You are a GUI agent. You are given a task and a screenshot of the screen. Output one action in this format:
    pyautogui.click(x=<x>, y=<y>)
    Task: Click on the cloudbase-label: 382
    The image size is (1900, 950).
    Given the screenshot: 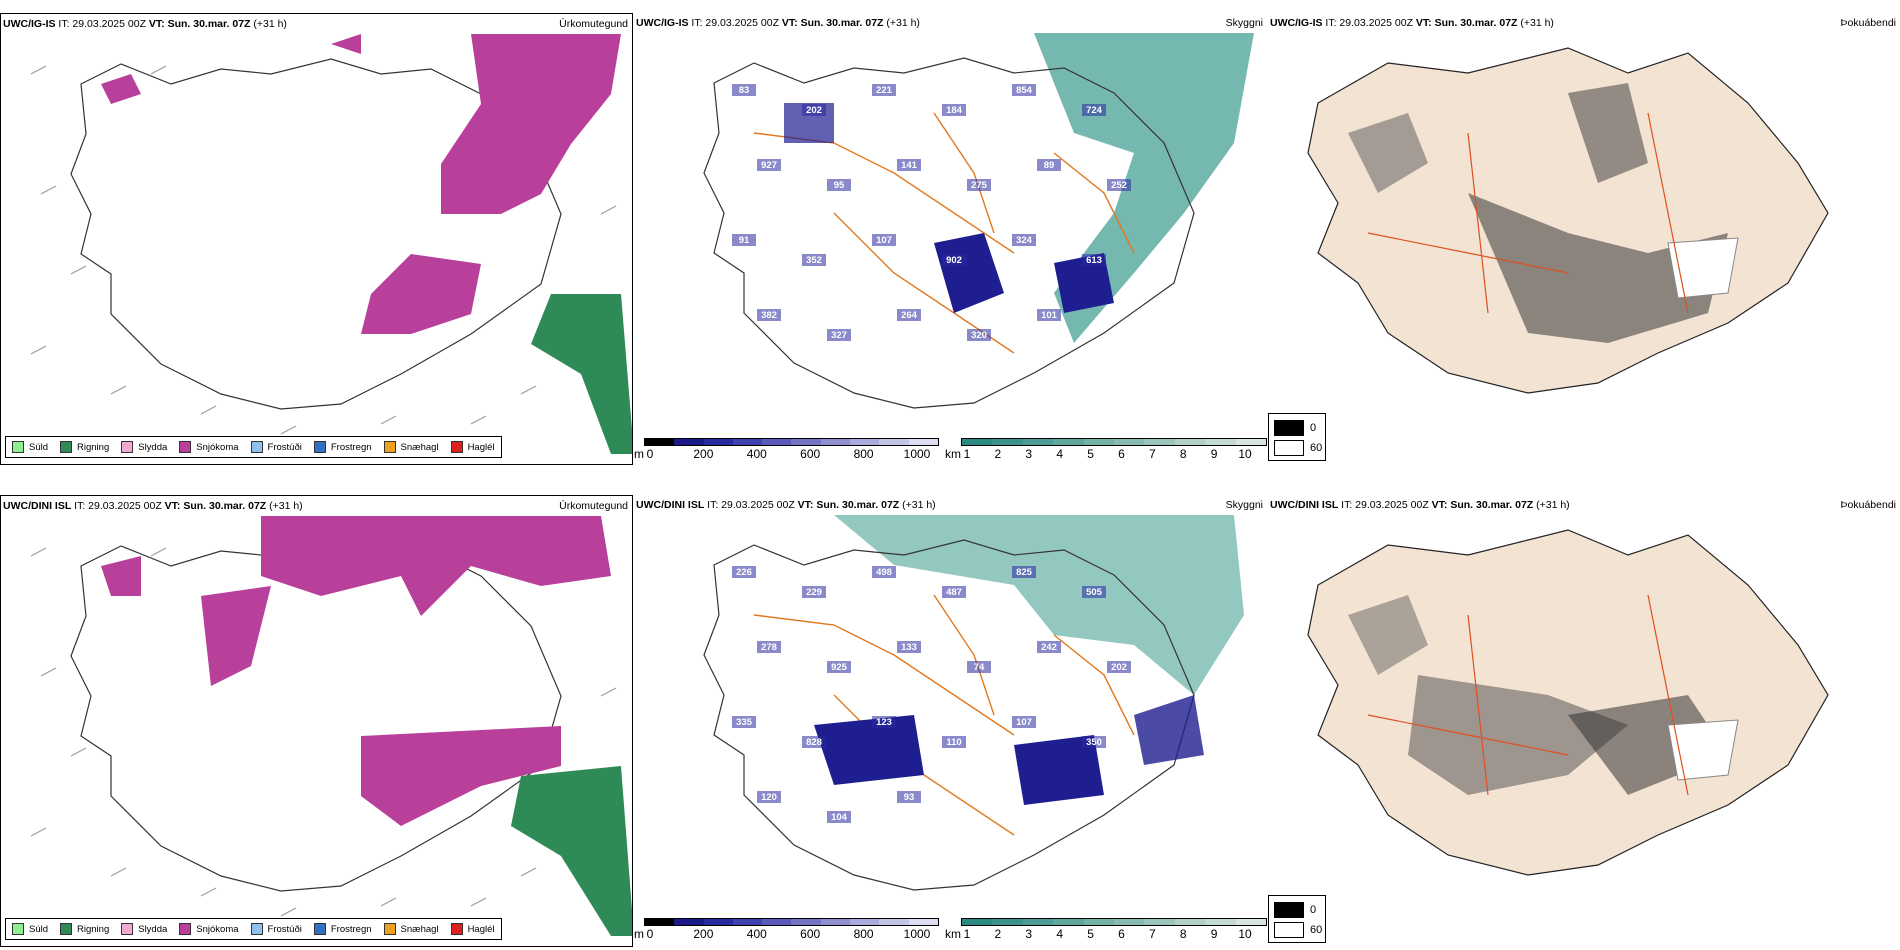 What is the action you would take?
    pyautogui.click(x=769, y=315)
    